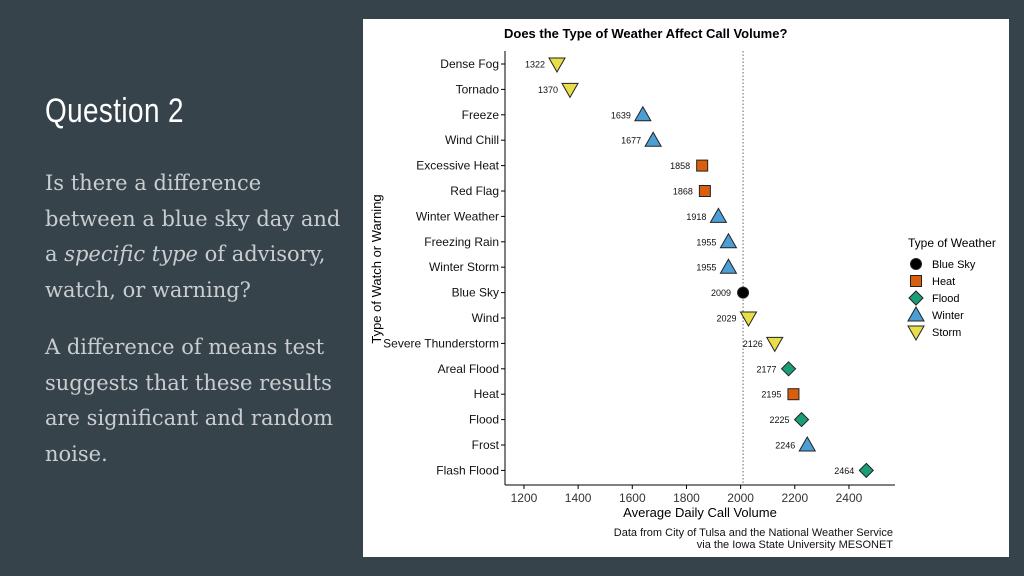  I want to click on x-tick-label: 1400, so click(578, 498).